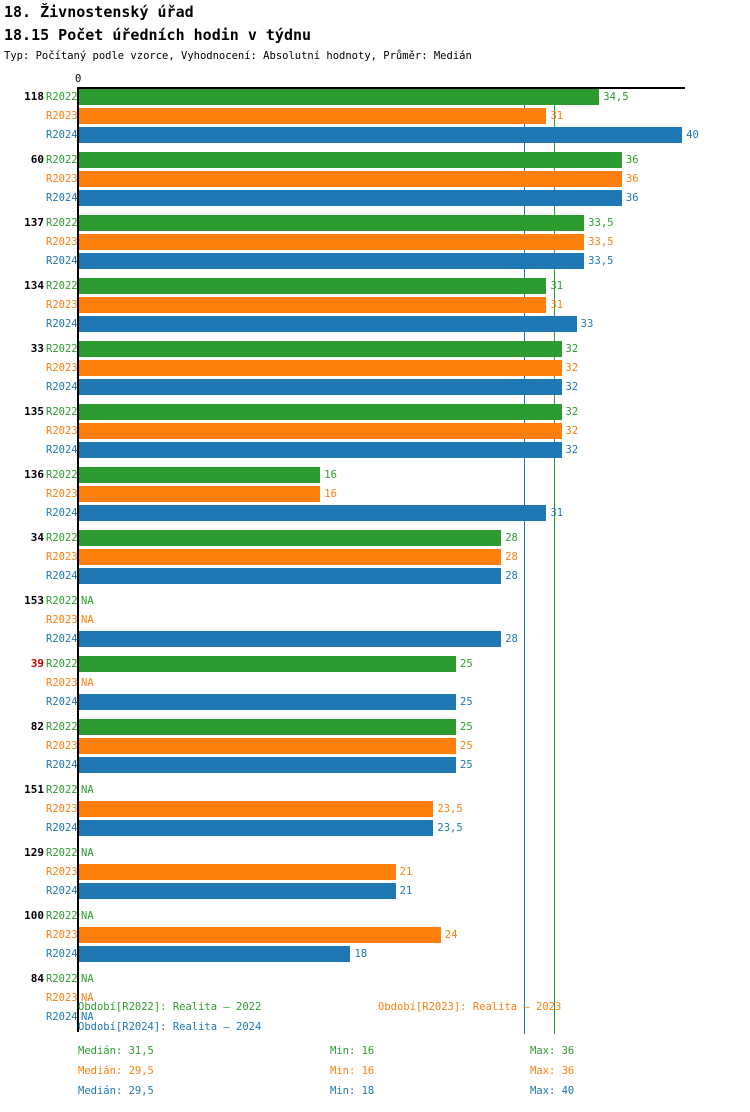 This screenshot has width=750, height=1112. Describe the element at coordinates (37, 978) in the screenshot. I see `category-label: 84` at that location.